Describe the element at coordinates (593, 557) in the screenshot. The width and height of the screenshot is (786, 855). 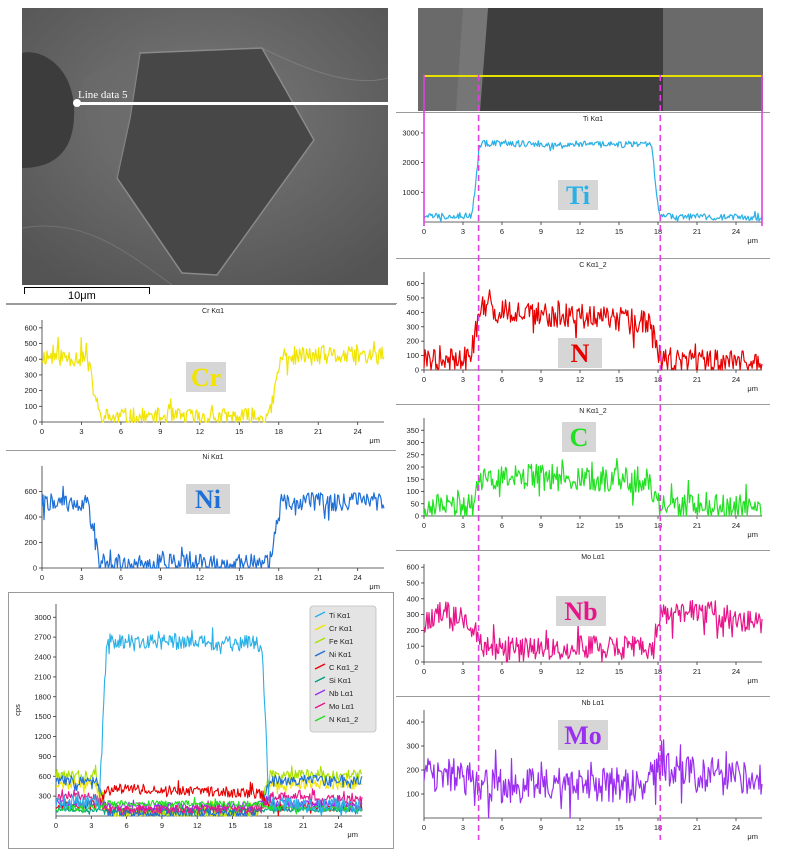
I see `chart-title: Mo Lα1` at that location.